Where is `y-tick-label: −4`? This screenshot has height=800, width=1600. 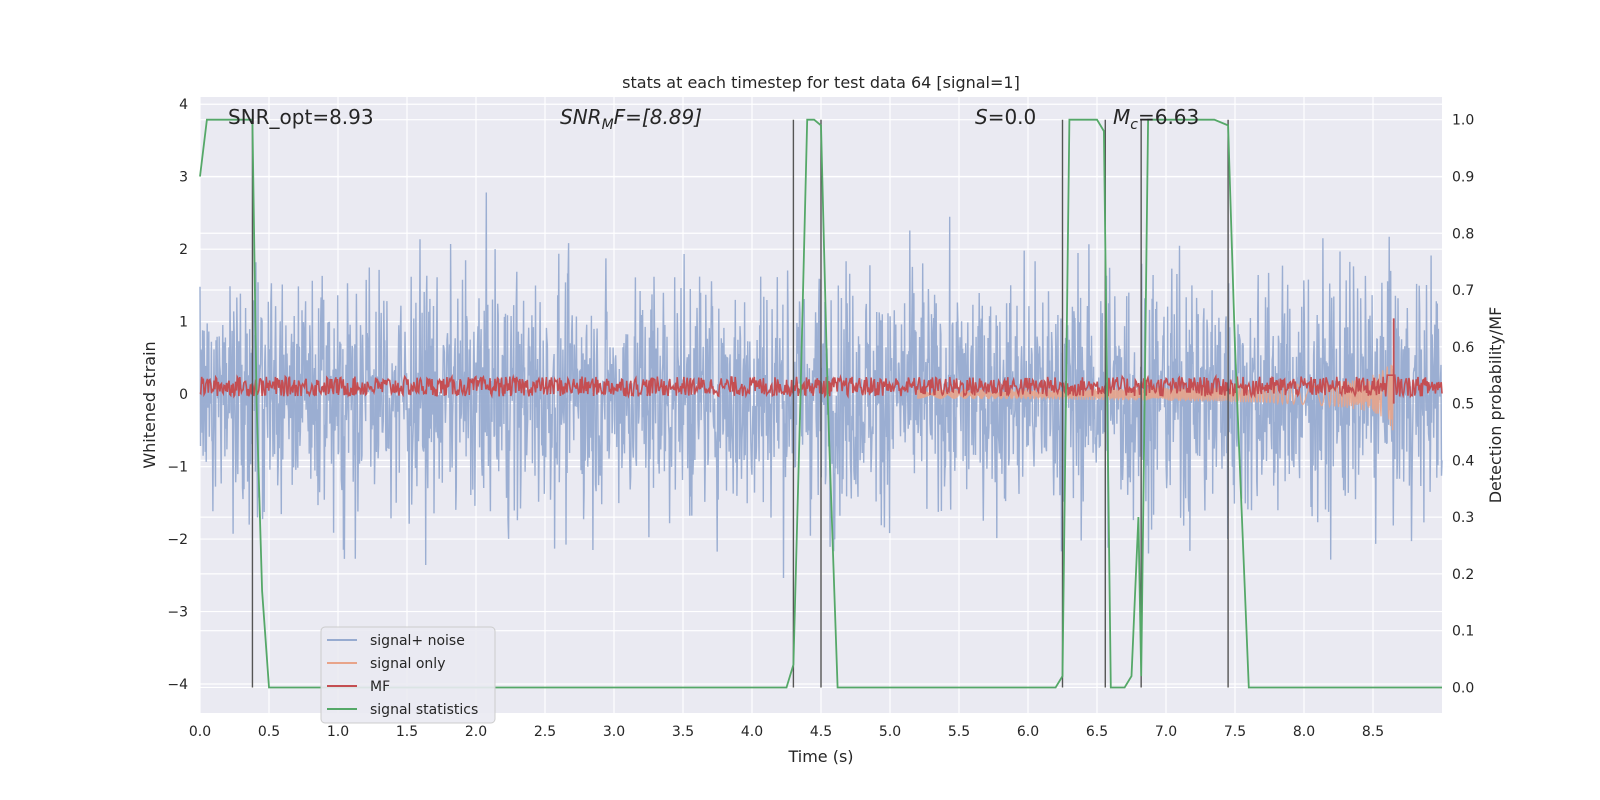
y-tick-label: −4 is located at coordinates (177, 685).